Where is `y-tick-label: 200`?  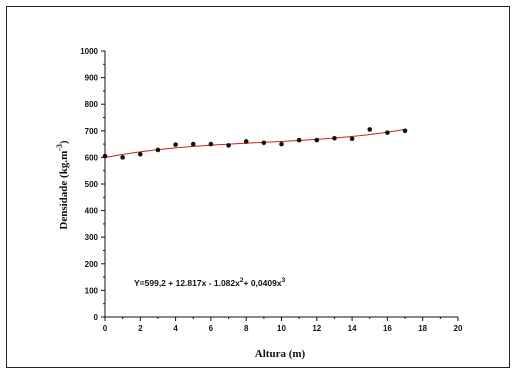 y-tick-label: 200 is located at coordinates (92, 264).